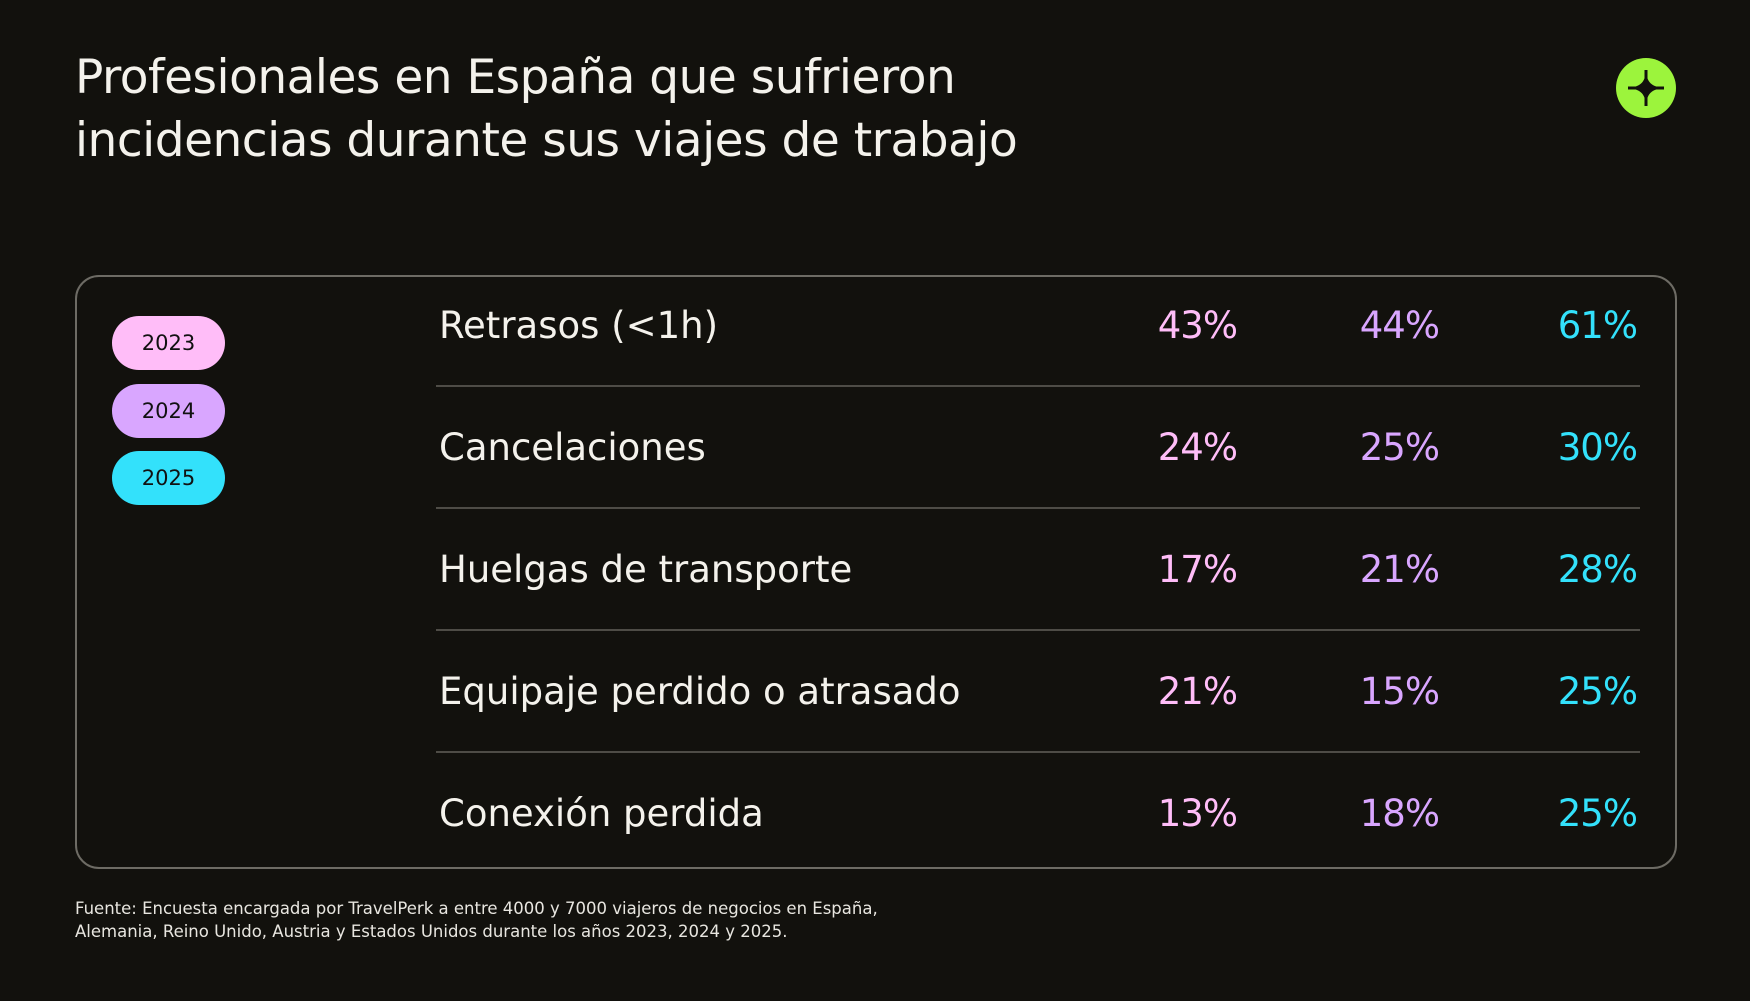  Describe the element at coordinates (1038, 692) in the screenshot. I see `table-row: Equipaje perdido o atrasado 21% 15% 25%` at that location.